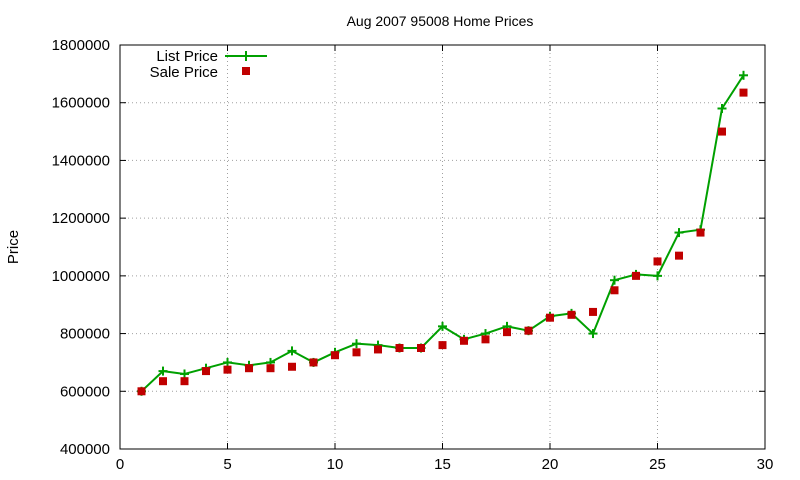 Image resolution: width=800 pixels, height=480 pixels. Describe the element at coordinates (440, 21) in the screenshot. I see `chart-title: Aug 2007 95008 Home Prices` at that location.